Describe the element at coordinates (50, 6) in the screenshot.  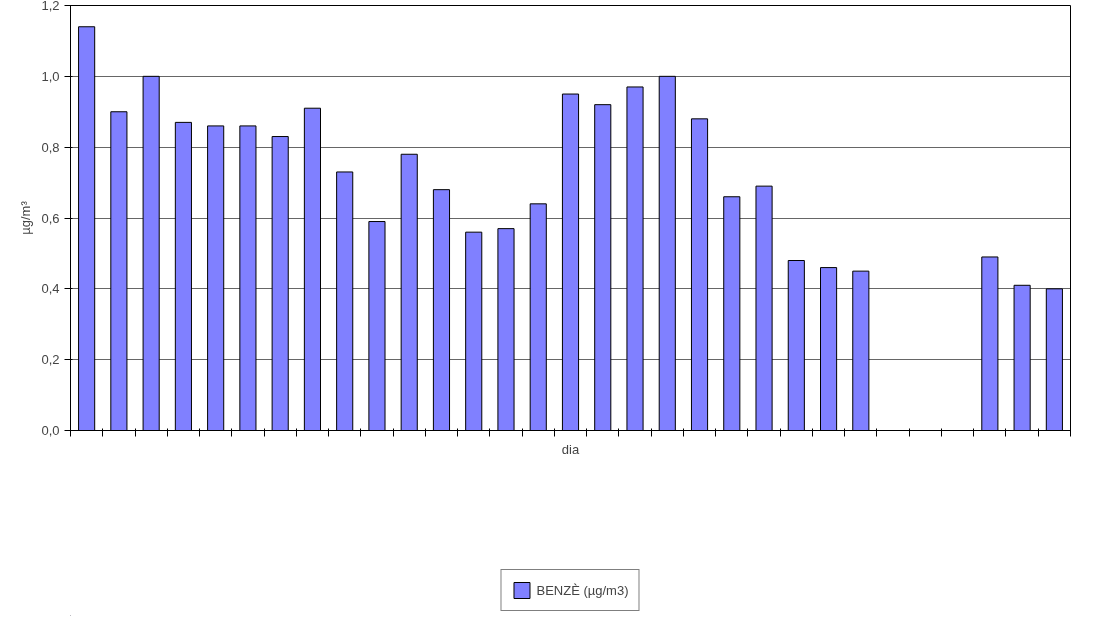
I see `y-tick-label: 1,2` at that location.